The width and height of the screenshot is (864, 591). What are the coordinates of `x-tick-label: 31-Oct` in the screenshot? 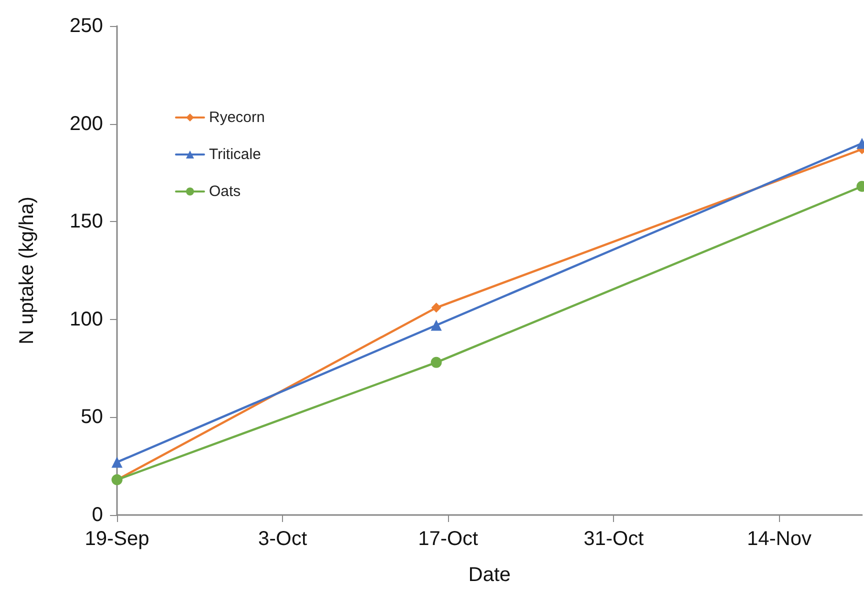 It's located at (614, 539).